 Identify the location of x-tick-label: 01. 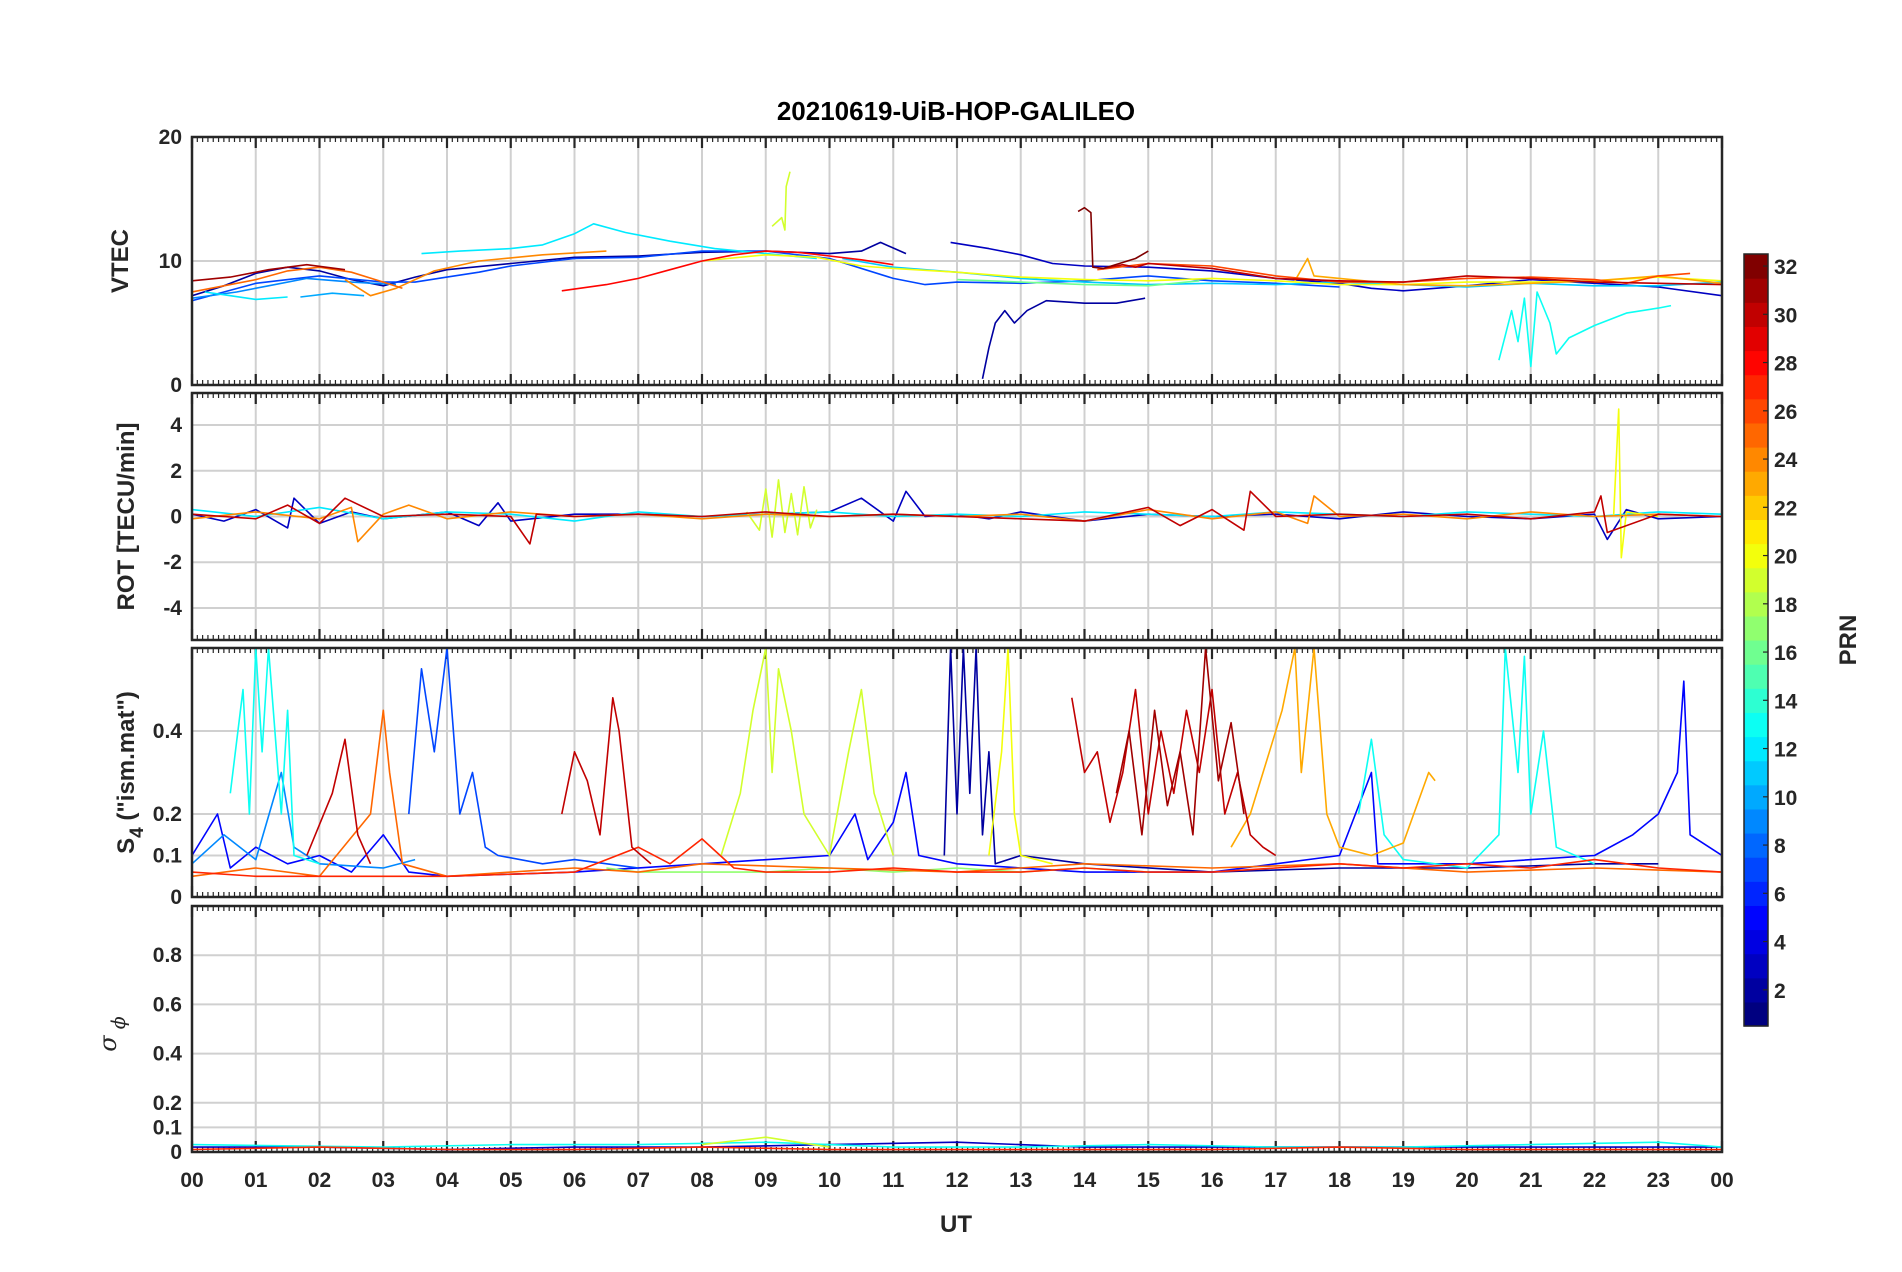
(256, 1180).